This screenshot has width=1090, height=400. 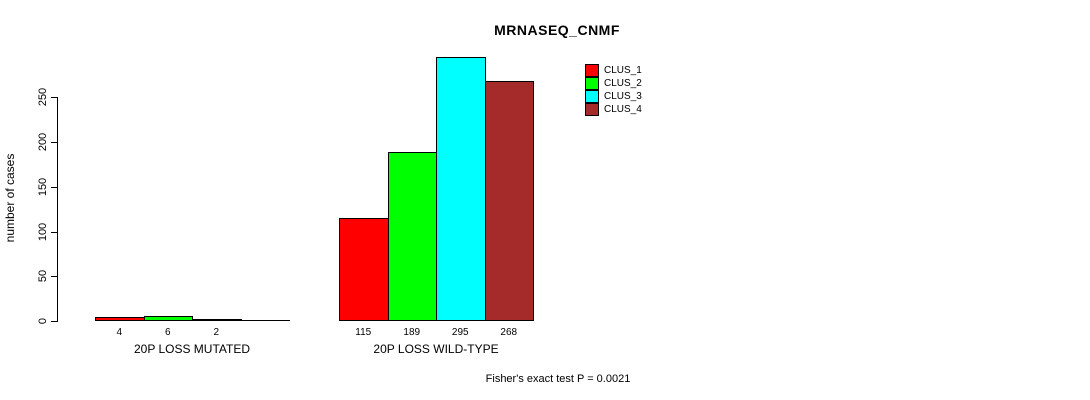 What do you see at coordinates (43, 276) in the screenshot?
I see `y-tick-label: 50` at bounding box center [43, 276].